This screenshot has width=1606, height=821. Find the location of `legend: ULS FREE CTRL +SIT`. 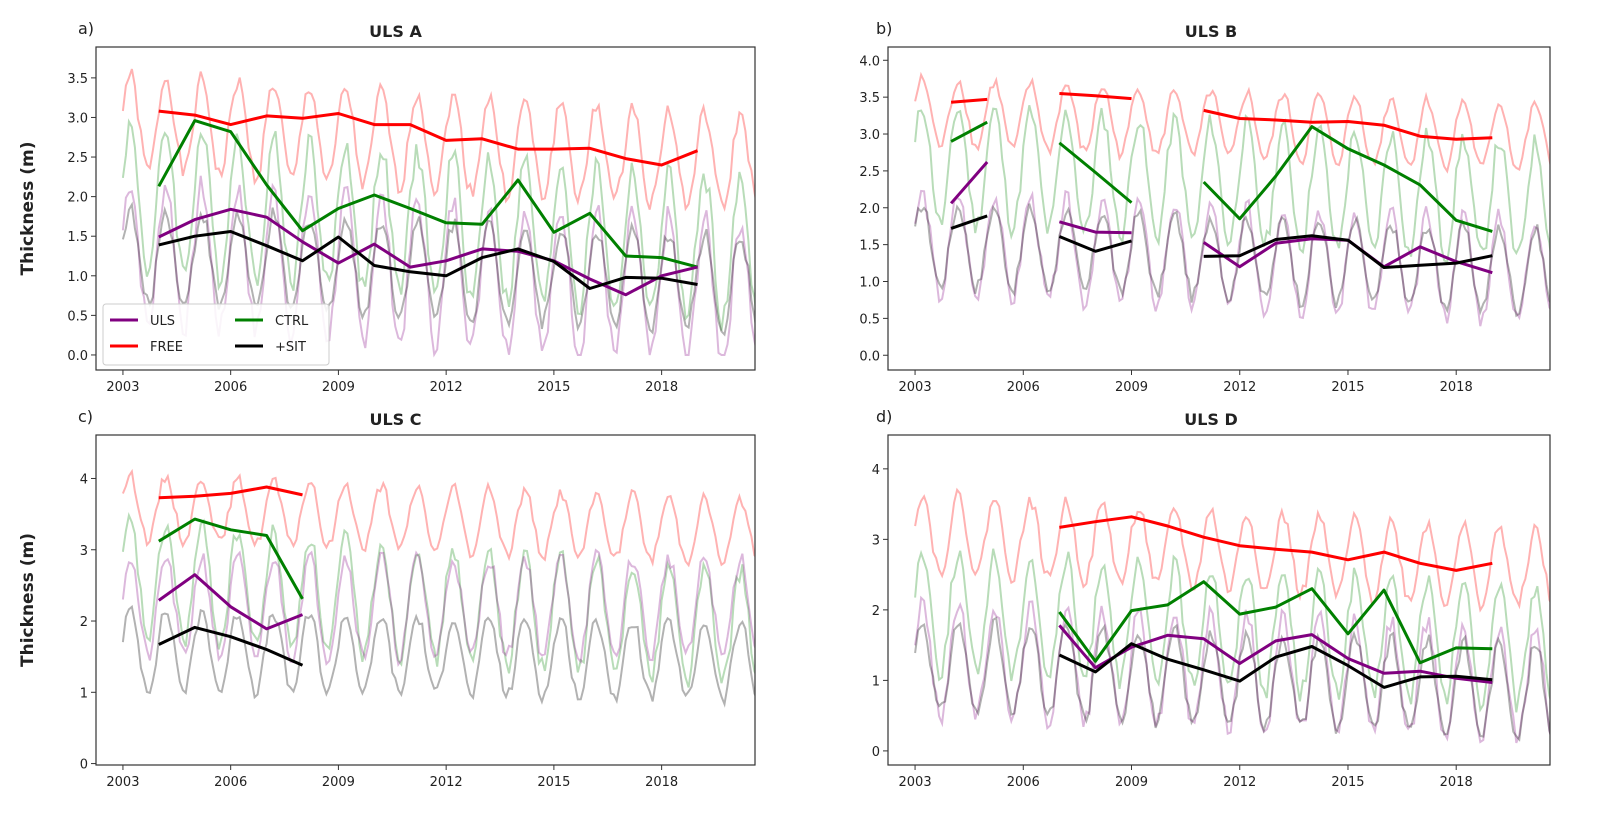

legend: ULS FREE CTRL +SIT is located at coordinates (216, 334).